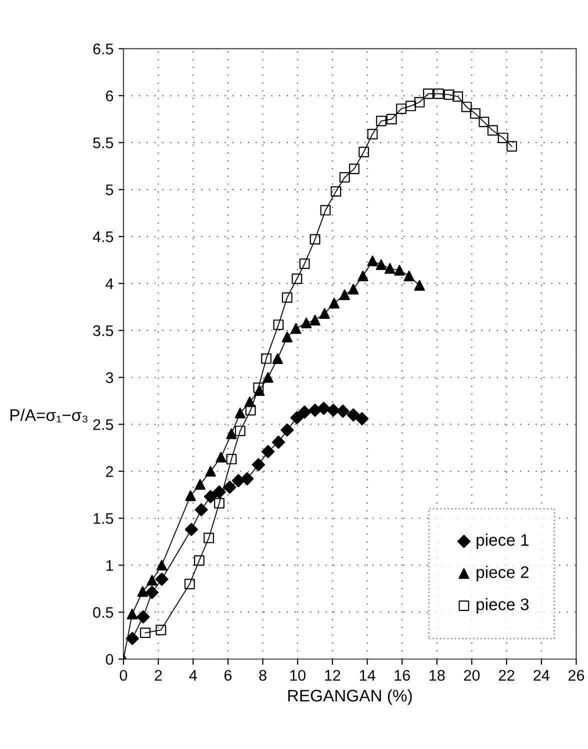 The height and width of the screenshot is (749, 588). Describe the element at coordinates (110, 659) in the screenshot. I see `y-tick-label: 0` at that location.